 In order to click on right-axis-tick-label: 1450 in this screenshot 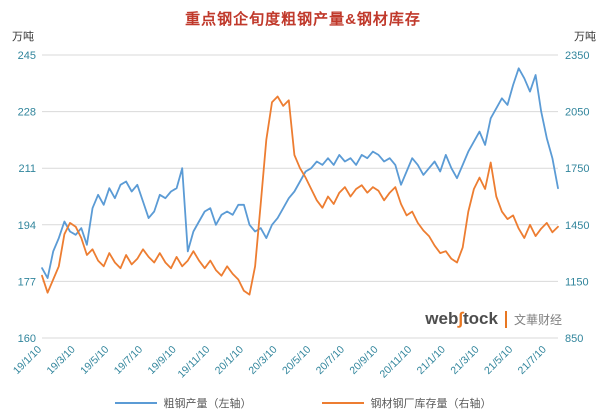, I will do `click(577, 226)`.